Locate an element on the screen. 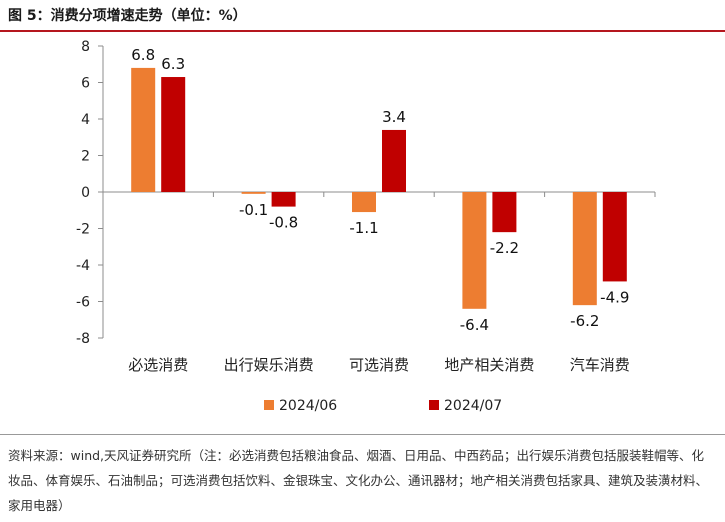  category-label: 地产相关消费 is located at coordinates (489, 365).